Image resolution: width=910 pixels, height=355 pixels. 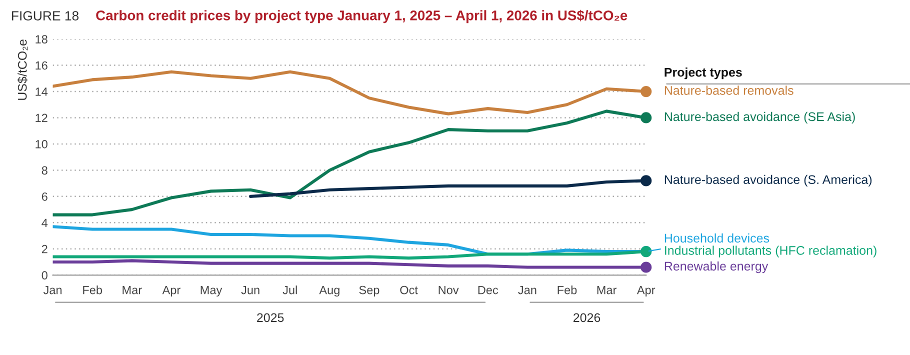 What do you see at coordinates (729, 90) in the screenshot?
I see `series-label: Nature-based removals` at bounding box center [729, 90].